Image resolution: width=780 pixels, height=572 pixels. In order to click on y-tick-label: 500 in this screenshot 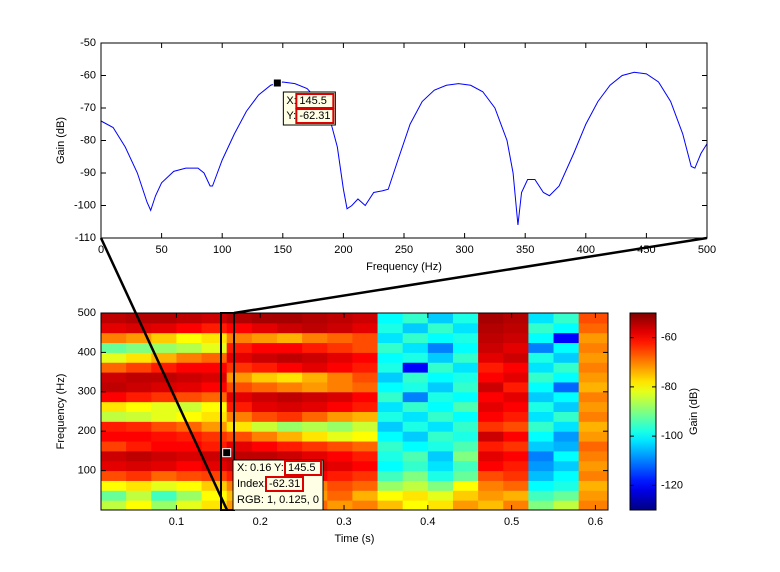, I will do `click(87, 313)`.